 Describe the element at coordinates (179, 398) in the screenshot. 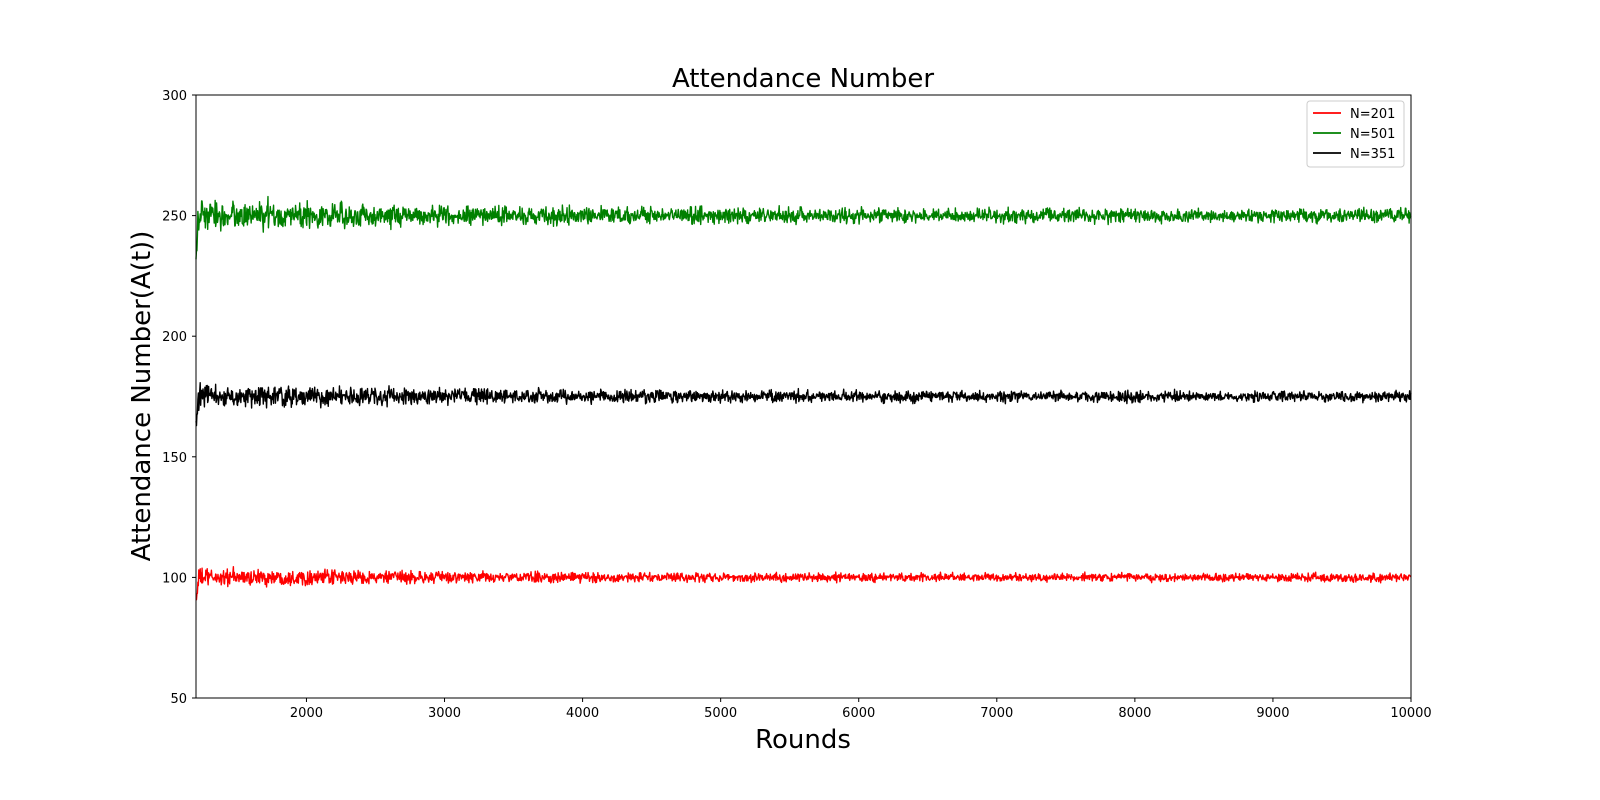

I see `y-axis-ticks: 50 100 150 200 250 300` at that location.